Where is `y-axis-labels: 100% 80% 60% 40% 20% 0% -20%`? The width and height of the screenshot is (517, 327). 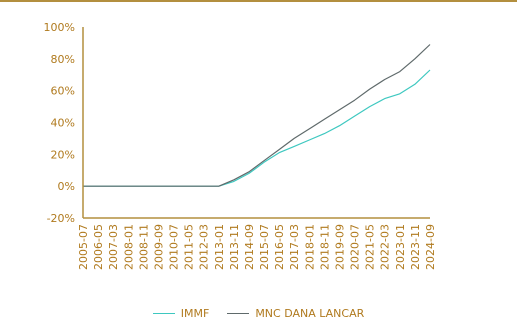 y-axis-labels: 100% 80% 60% 40% 20% 0% -20% is located at coordinates (59, 123).